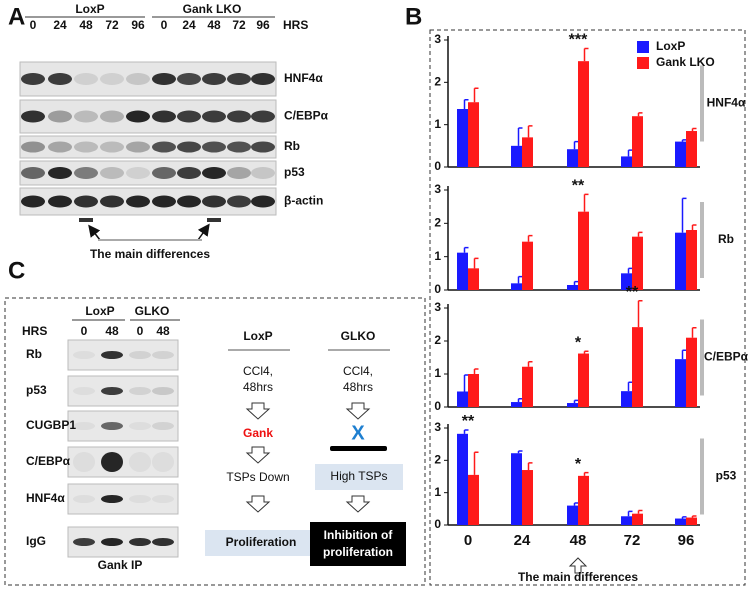  I want to click on legend-swatch, so click(643, 63).